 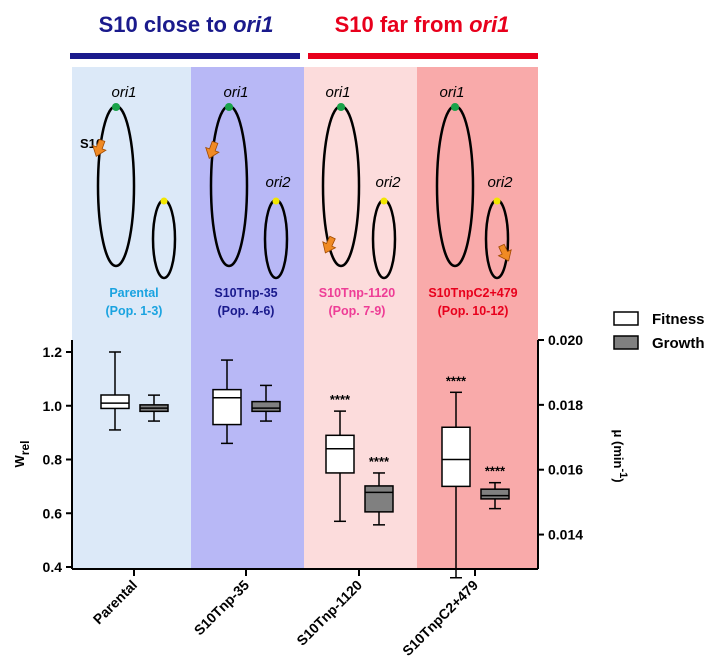 What do you see at coordinates (440, 618) in the screenshot?
I see `x-tick-label: S10TnpC2+479` at bounding box center [440, 618].